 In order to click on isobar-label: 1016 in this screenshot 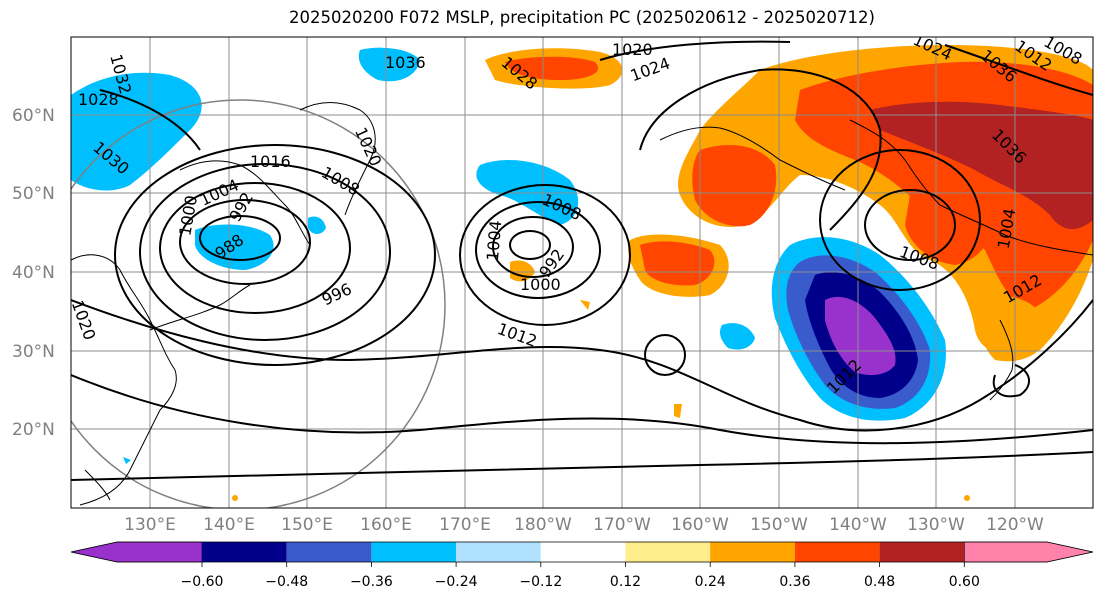, I will do `click(270, 161)`.